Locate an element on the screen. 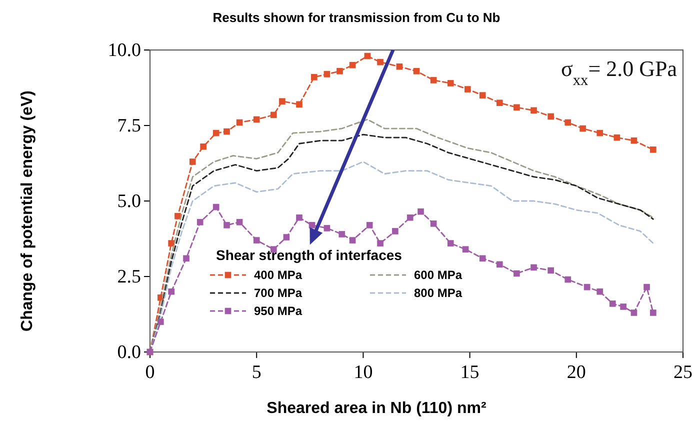 This screenshot has height=422, width=700. legend-label: 600 MPa is located at coordinates (438, 275).